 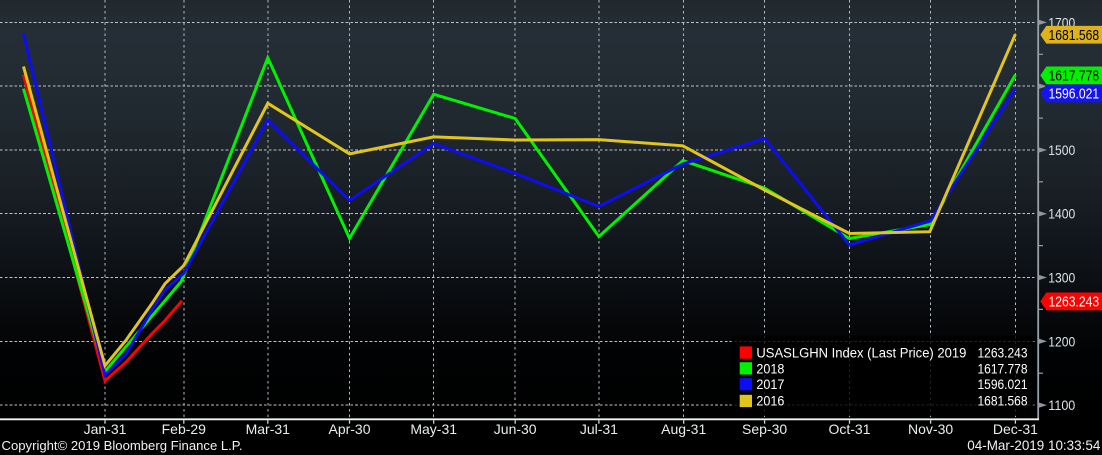 What do you see at coordinates (268, 429) in the screenshot?
I see `svg-text: Mar-31` at bounding box center [268, 429].